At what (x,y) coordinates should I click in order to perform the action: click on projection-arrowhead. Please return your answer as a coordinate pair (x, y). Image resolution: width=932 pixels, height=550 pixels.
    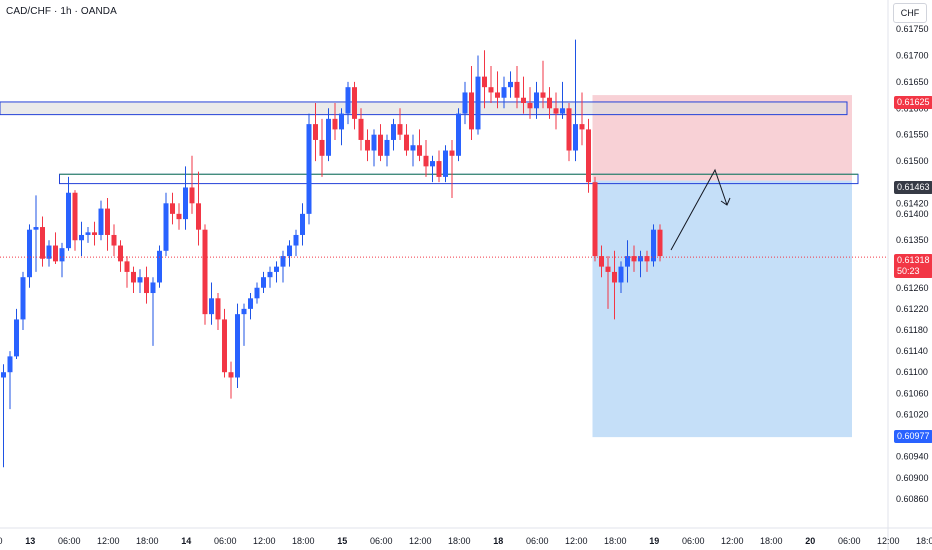
    Looking at the image, I should click on (725, 201).